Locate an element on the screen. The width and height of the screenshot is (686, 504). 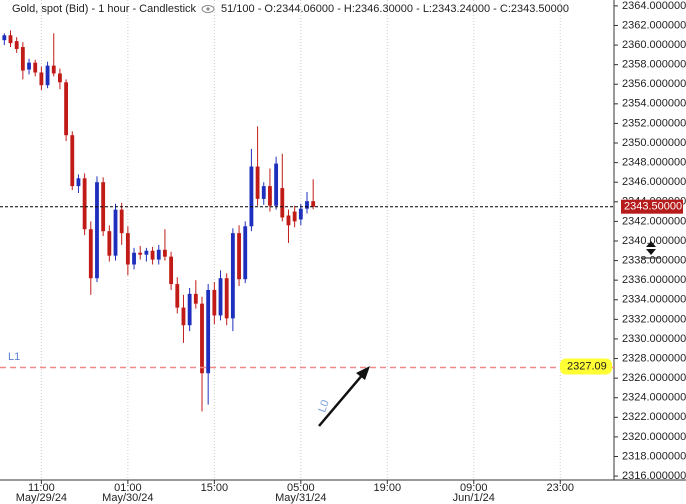
x-tick-label: 11:00 is located at coordinates (41, 488).